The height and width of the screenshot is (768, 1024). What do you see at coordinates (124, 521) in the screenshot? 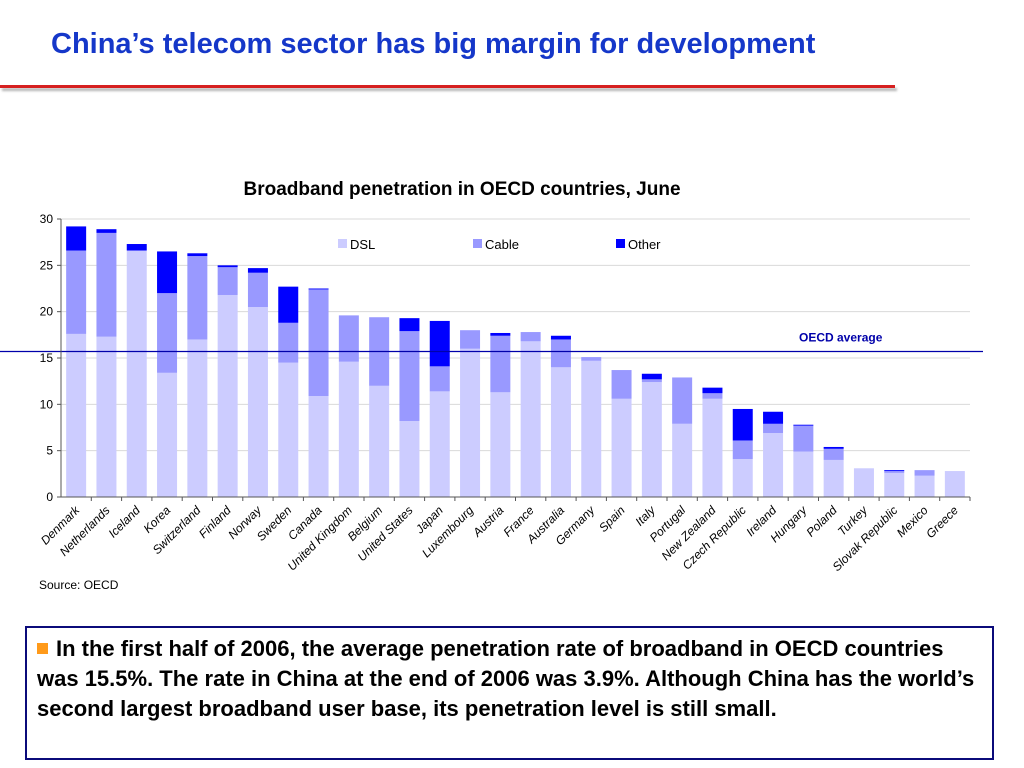
I see `x-tick-label: Iceland` at bounding box center [124, 521].